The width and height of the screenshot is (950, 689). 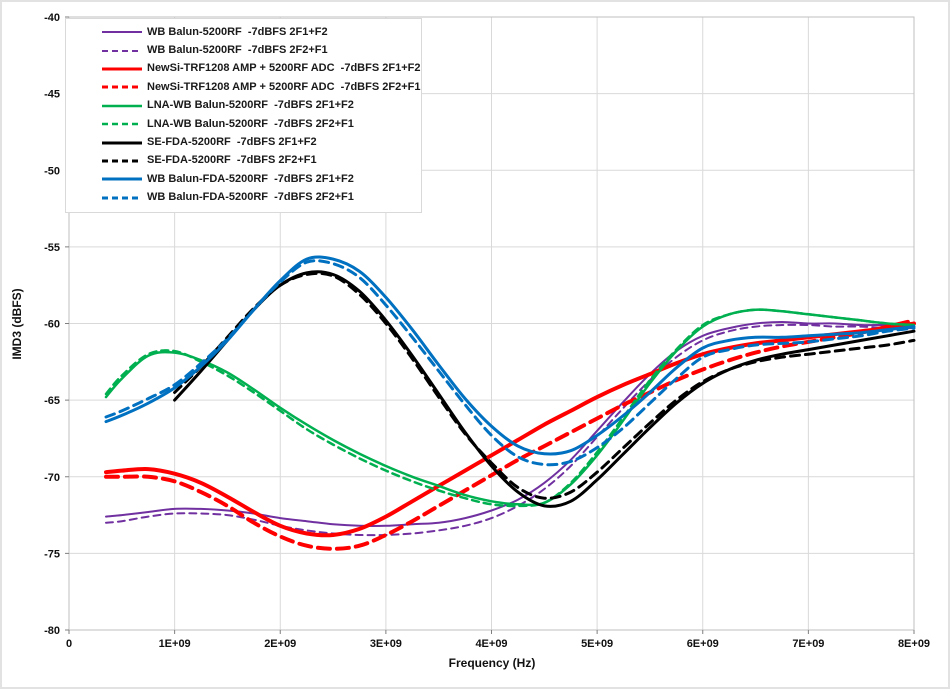 What do you see at coordinates (52, 554) in the screenshot?
I see `y-tick-label: -75` at bounding box center [52, 554].